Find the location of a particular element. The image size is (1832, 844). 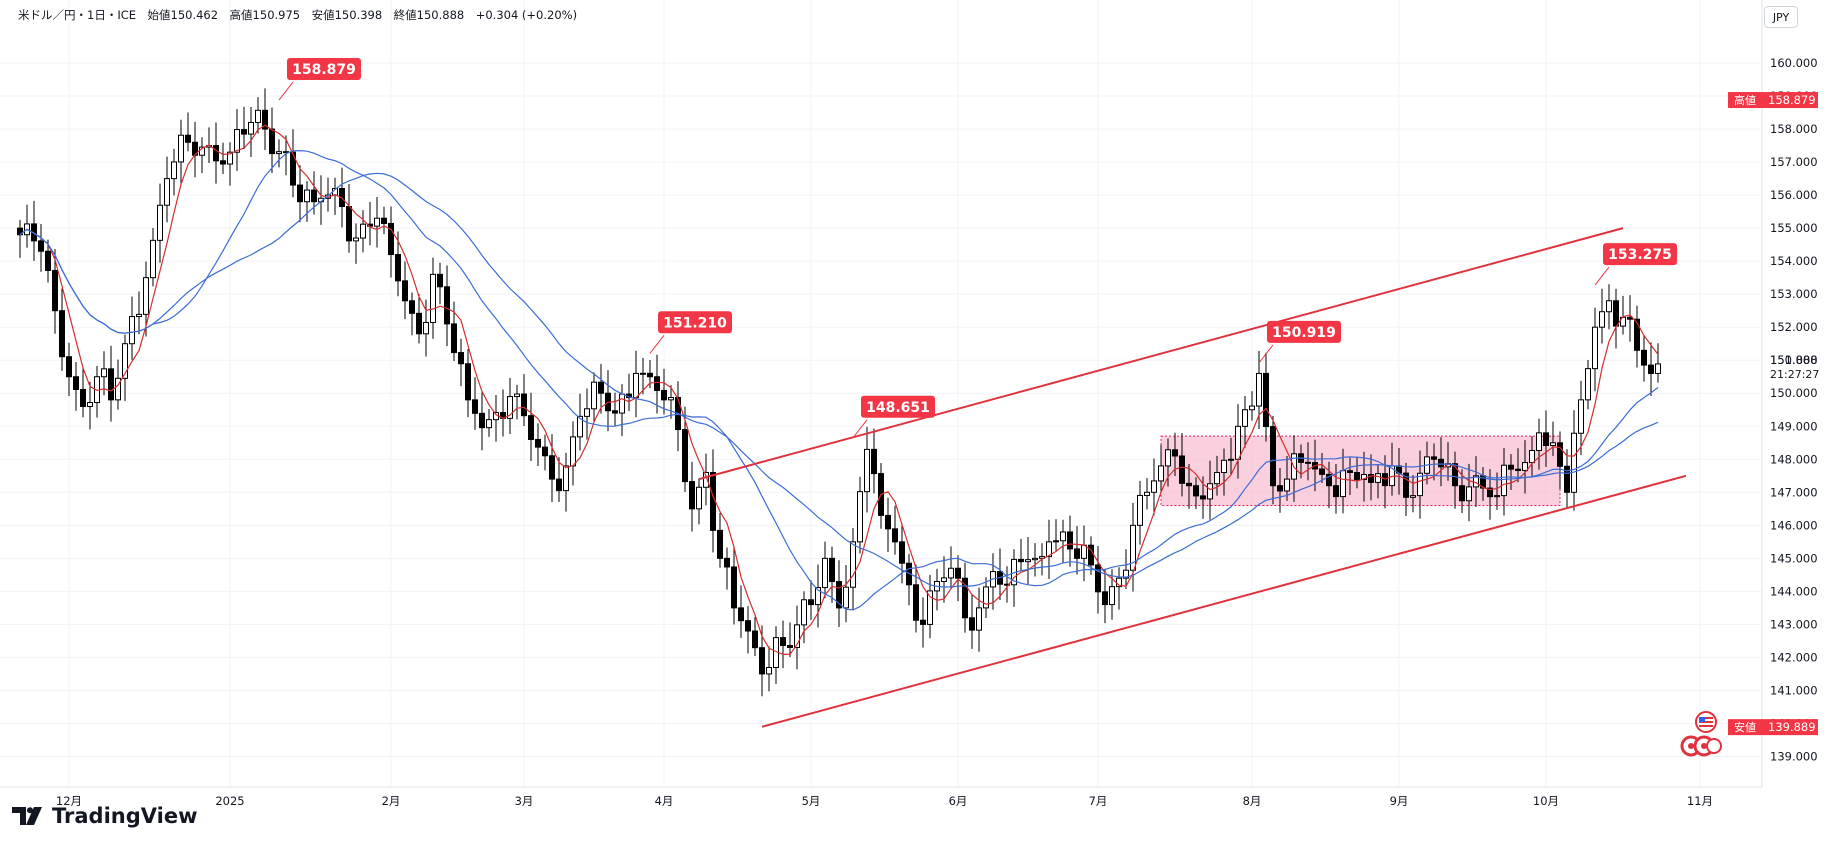

time-tick-label: 2025 is located at coordinates (229, 801).